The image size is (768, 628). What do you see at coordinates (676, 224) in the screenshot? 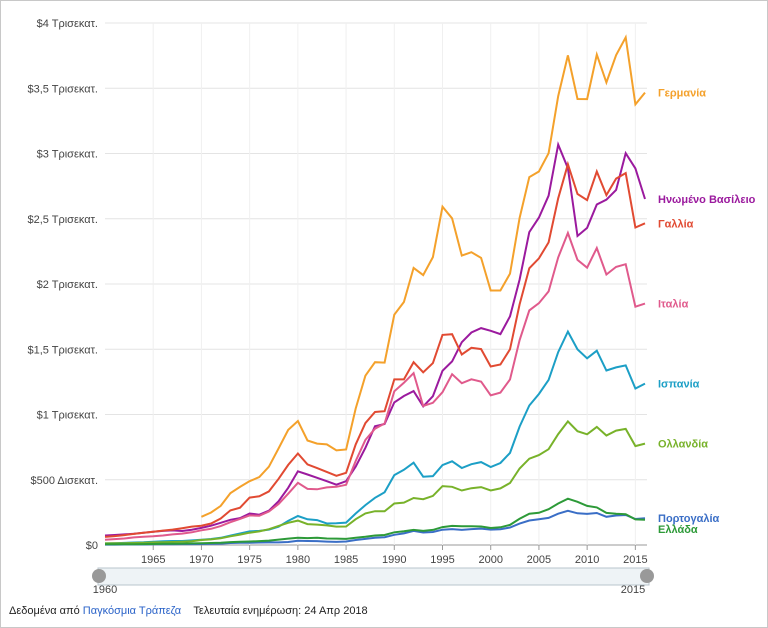
I see `series-label: Γαλλία` at bounding box center [676, 224].